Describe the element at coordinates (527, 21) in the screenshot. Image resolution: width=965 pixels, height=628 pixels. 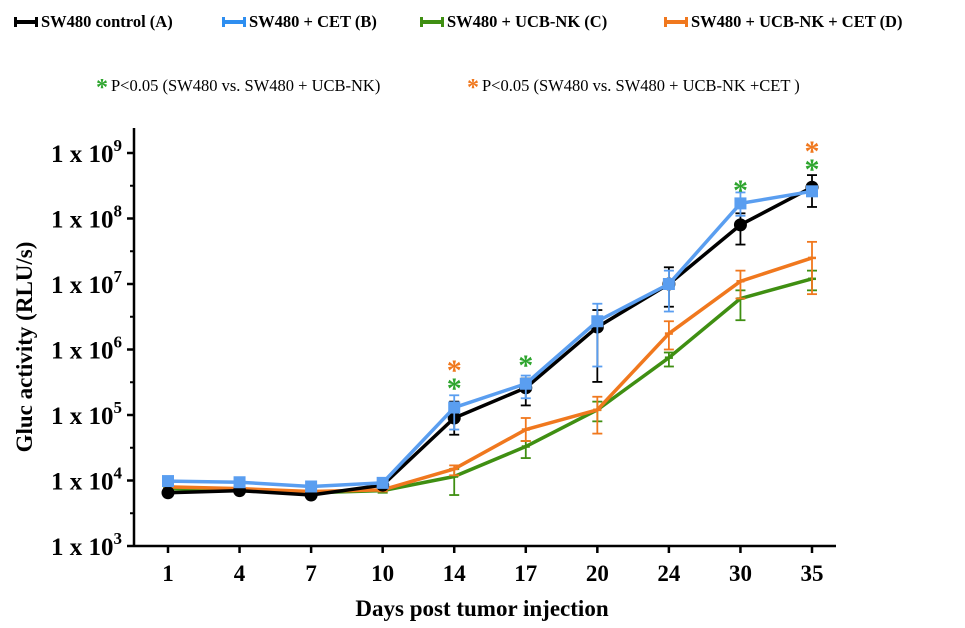
I see `legend-label-ucb-nk: SW480 + UCB-NK (C)` at that location.